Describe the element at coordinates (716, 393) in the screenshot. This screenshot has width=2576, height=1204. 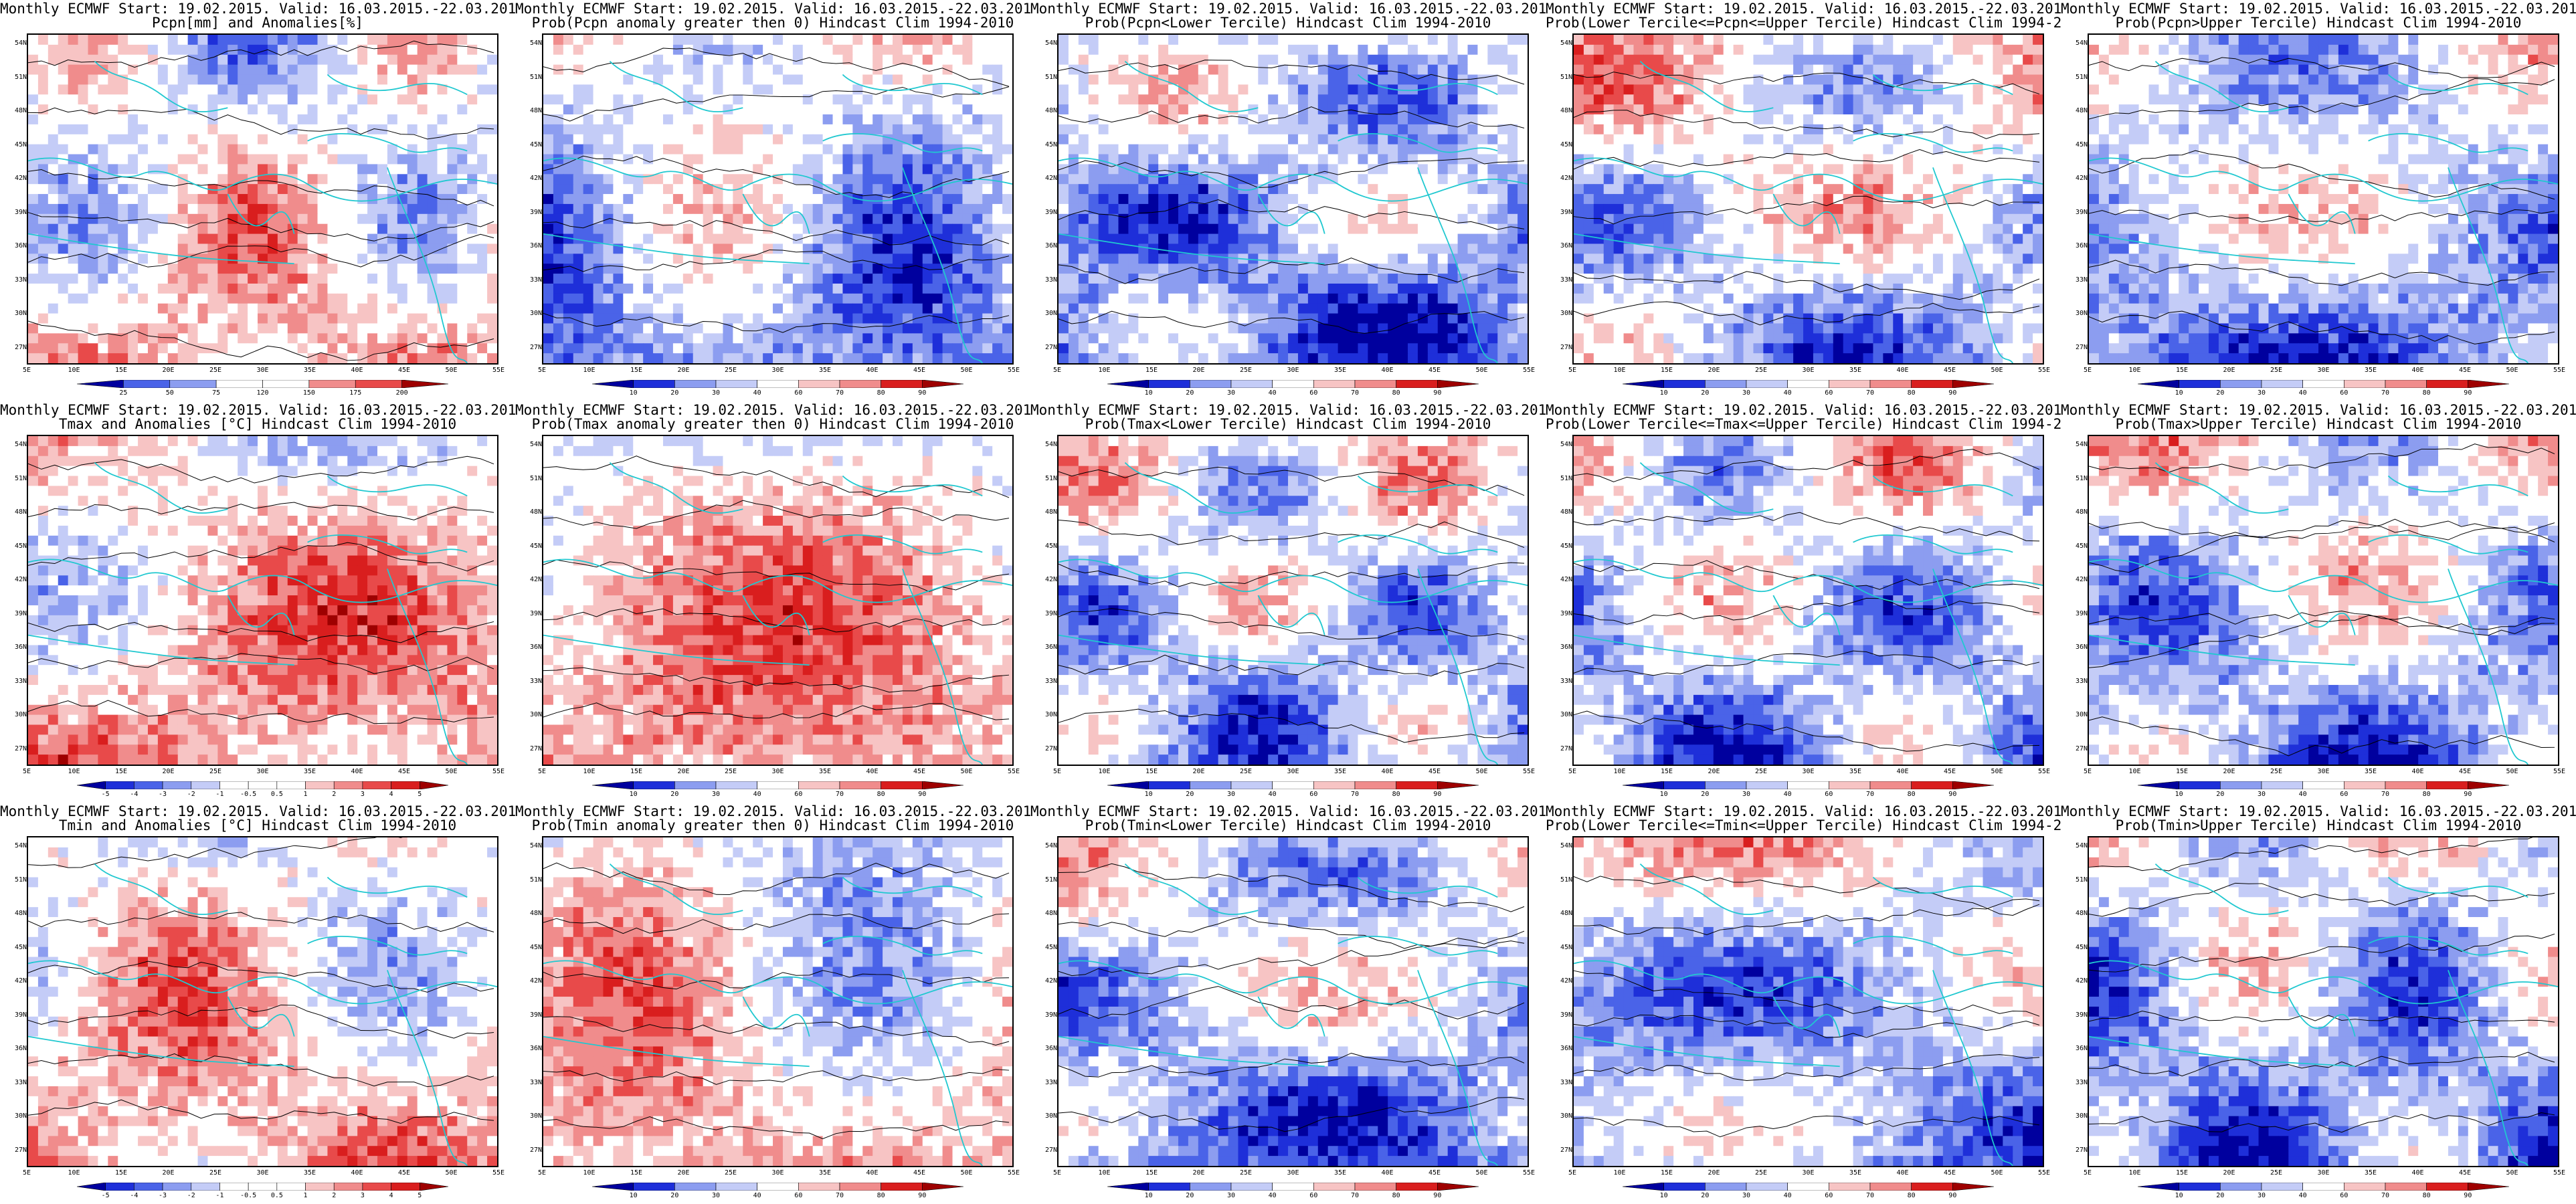
I see `colorbar-label: 30` at that location.